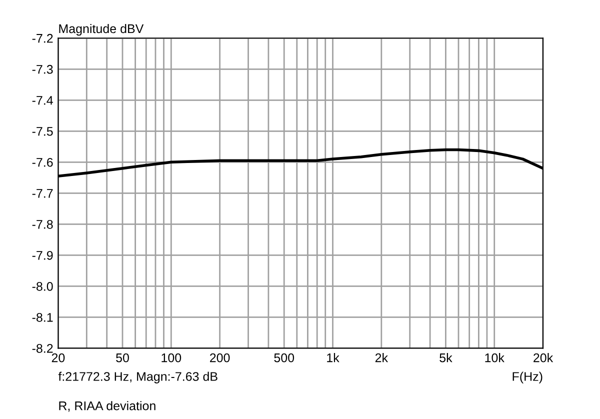  Describe the element at coordinates (284, 357) in the screenshot. I see `x-tick-label: 500` at that location.